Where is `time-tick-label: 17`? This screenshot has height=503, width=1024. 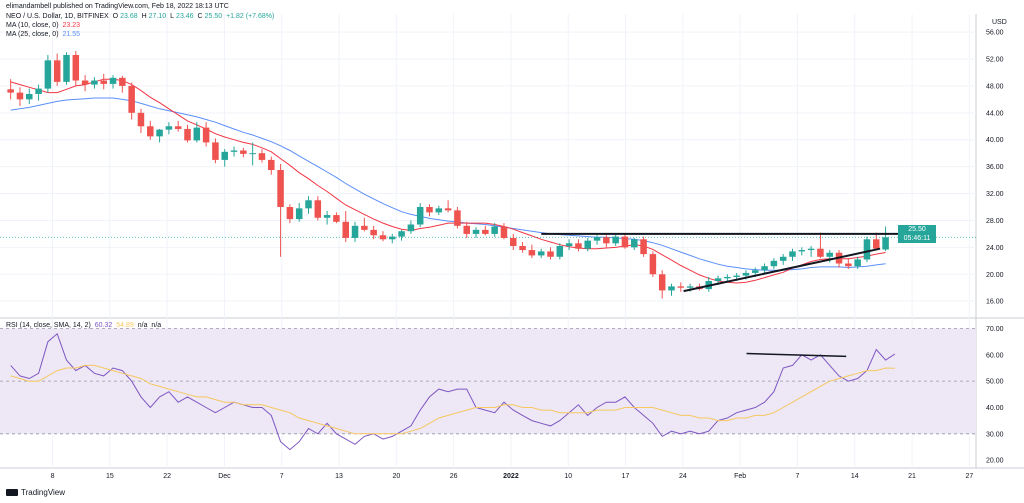
time-tick-label: 17 is located at coordinates (626, 476).